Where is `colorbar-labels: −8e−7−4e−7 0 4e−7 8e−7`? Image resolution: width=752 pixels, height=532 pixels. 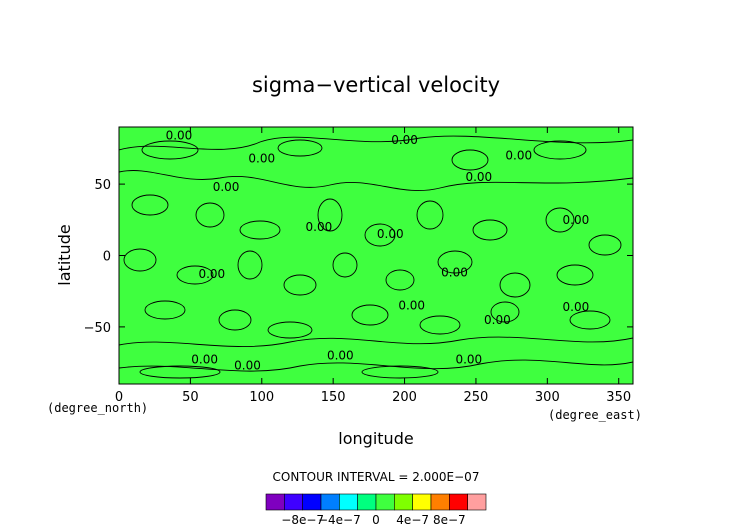
colorbar-labels: −8e−7−4e−7 0 4e−7 8e−7 is located at coordinates (373, 520).